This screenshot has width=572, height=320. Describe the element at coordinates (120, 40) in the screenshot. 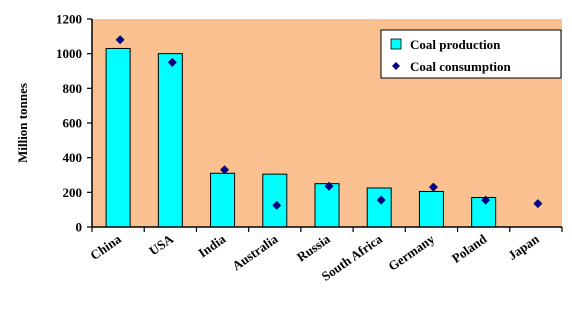

I see `marker-china` at that location.